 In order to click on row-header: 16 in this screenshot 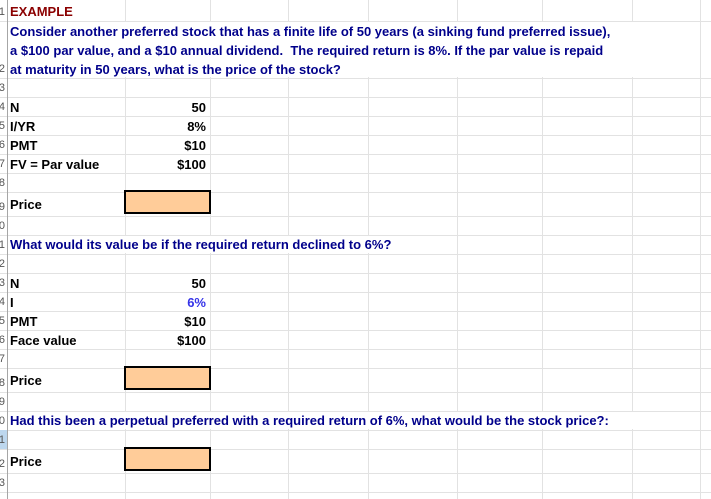, I will do `click(2, 340)`.